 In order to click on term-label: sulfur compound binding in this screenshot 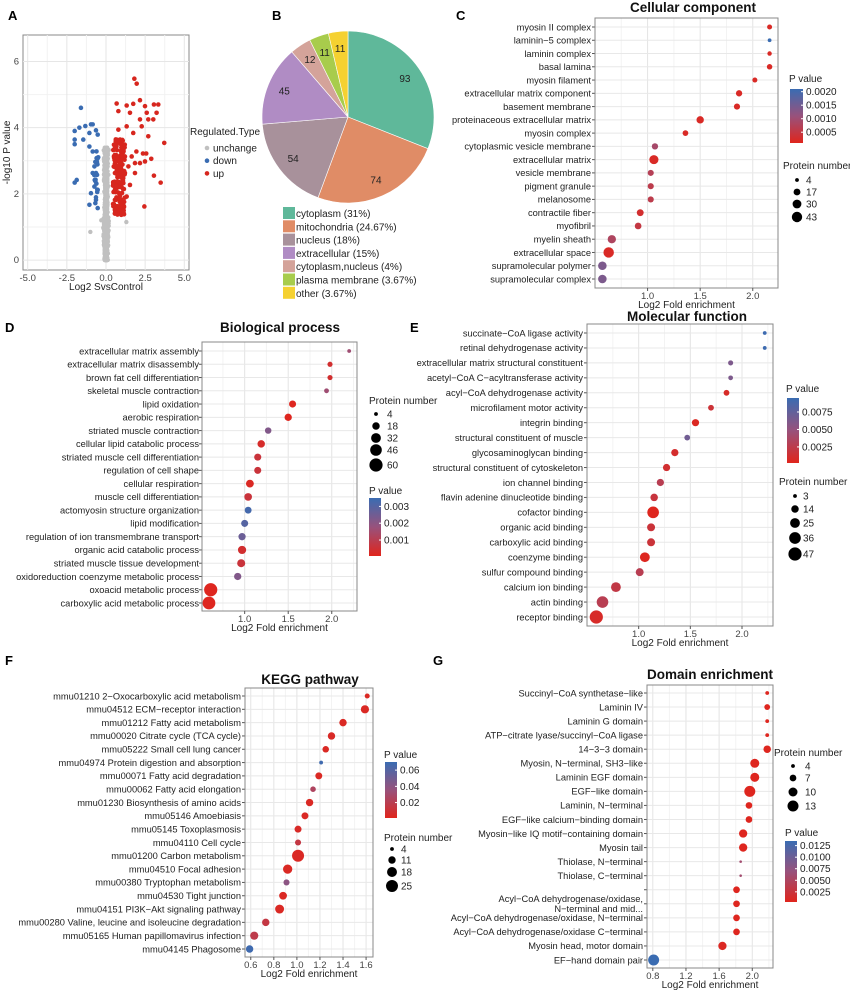, I will do `click(532, 572)`.